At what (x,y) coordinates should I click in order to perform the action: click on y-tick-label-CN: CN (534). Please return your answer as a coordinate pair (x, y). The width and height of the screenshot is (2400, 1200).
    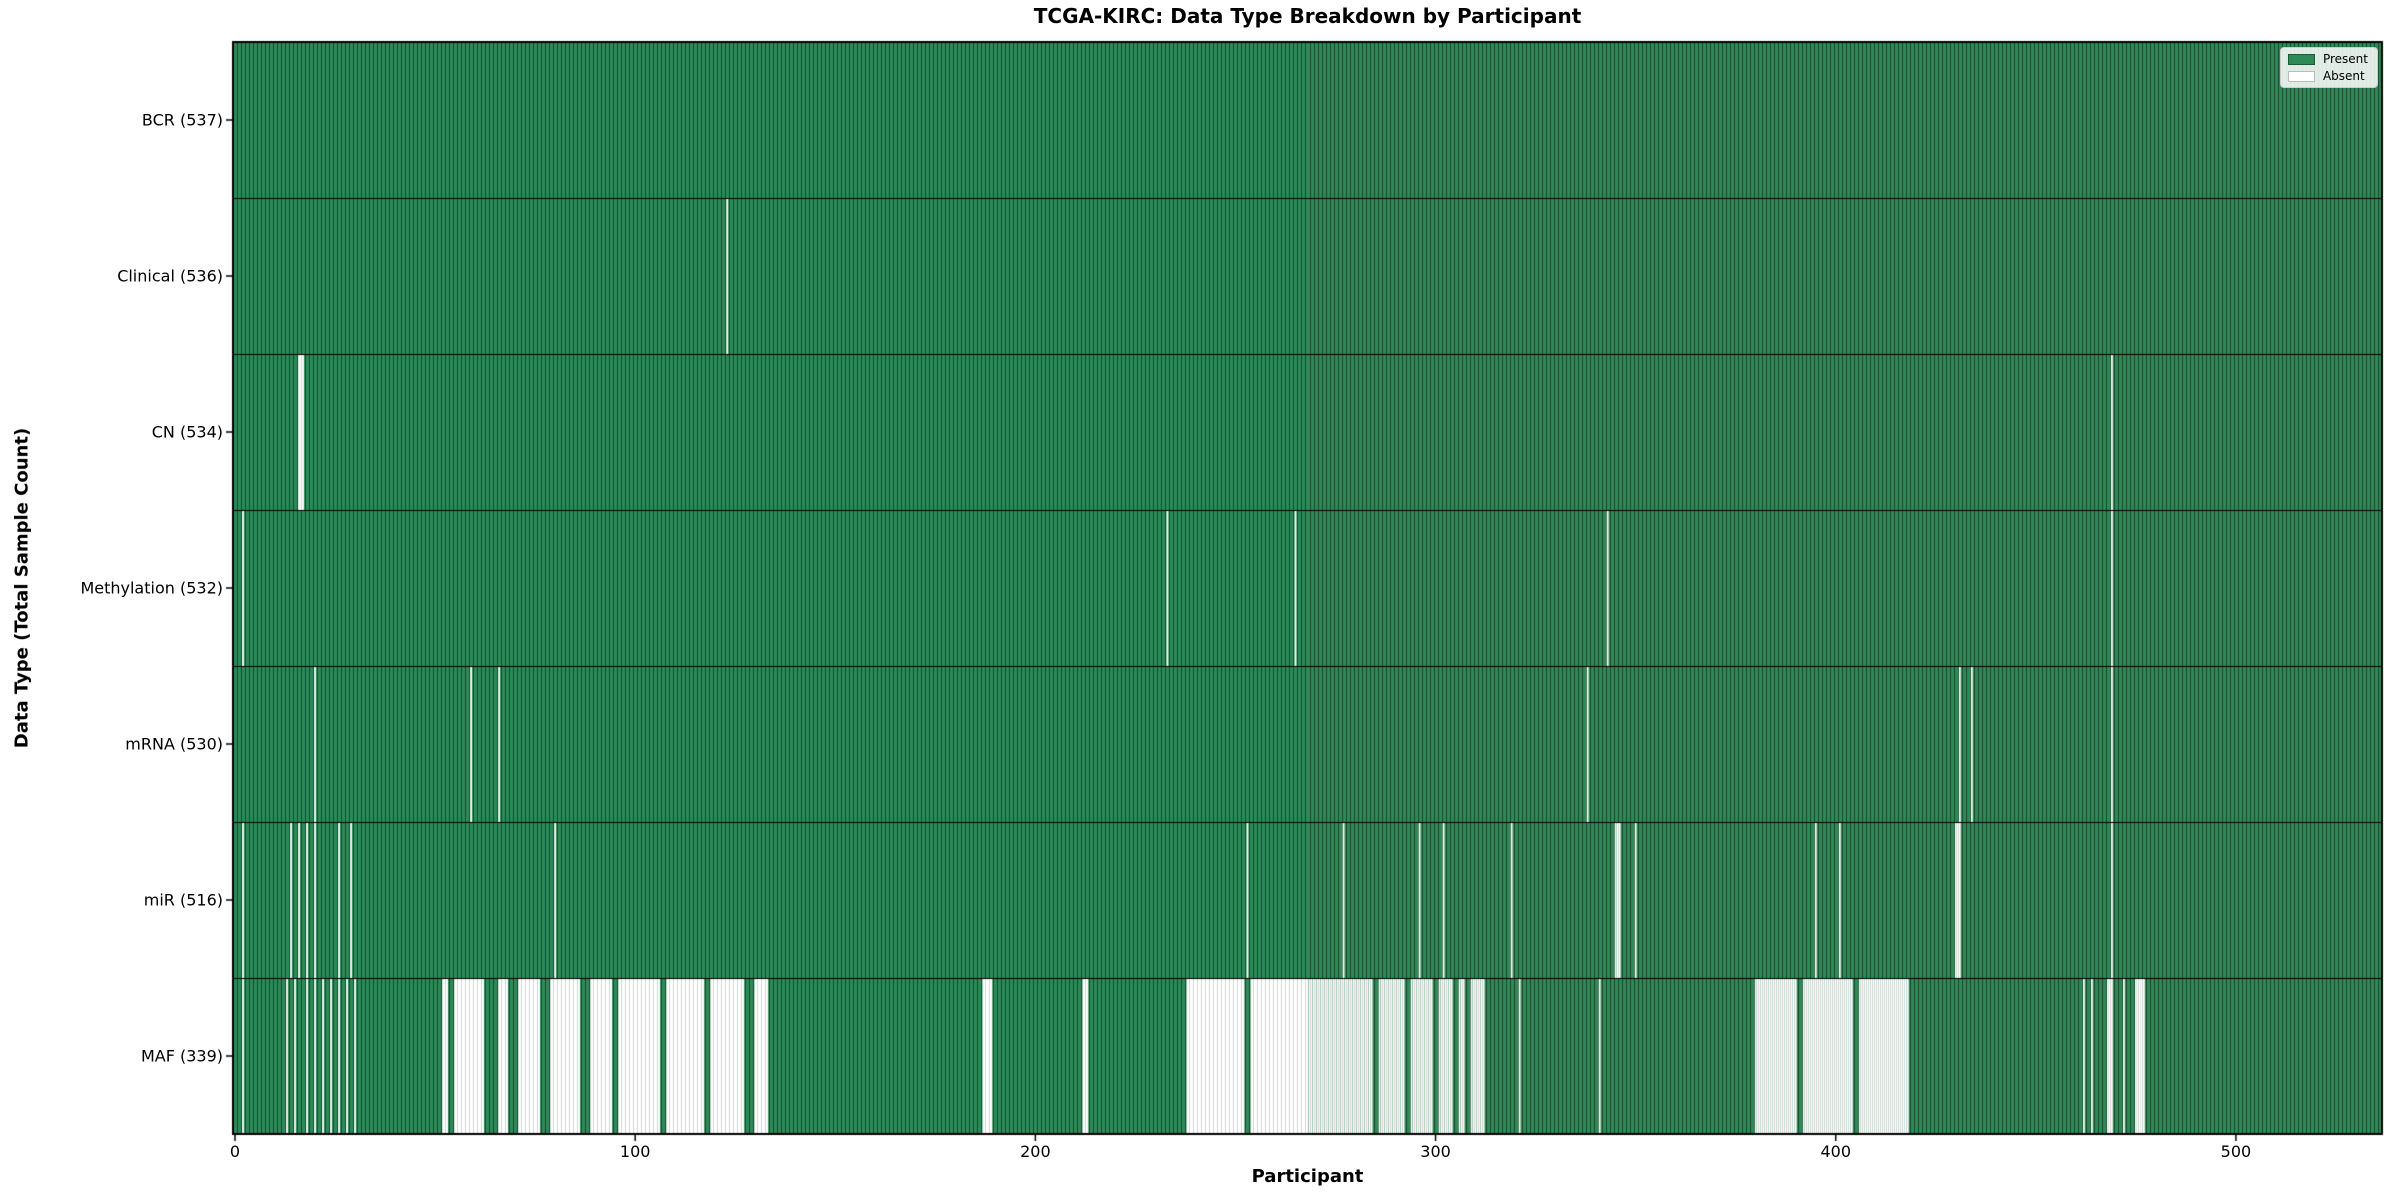
    Looking at the image, I should click on (187, 432).